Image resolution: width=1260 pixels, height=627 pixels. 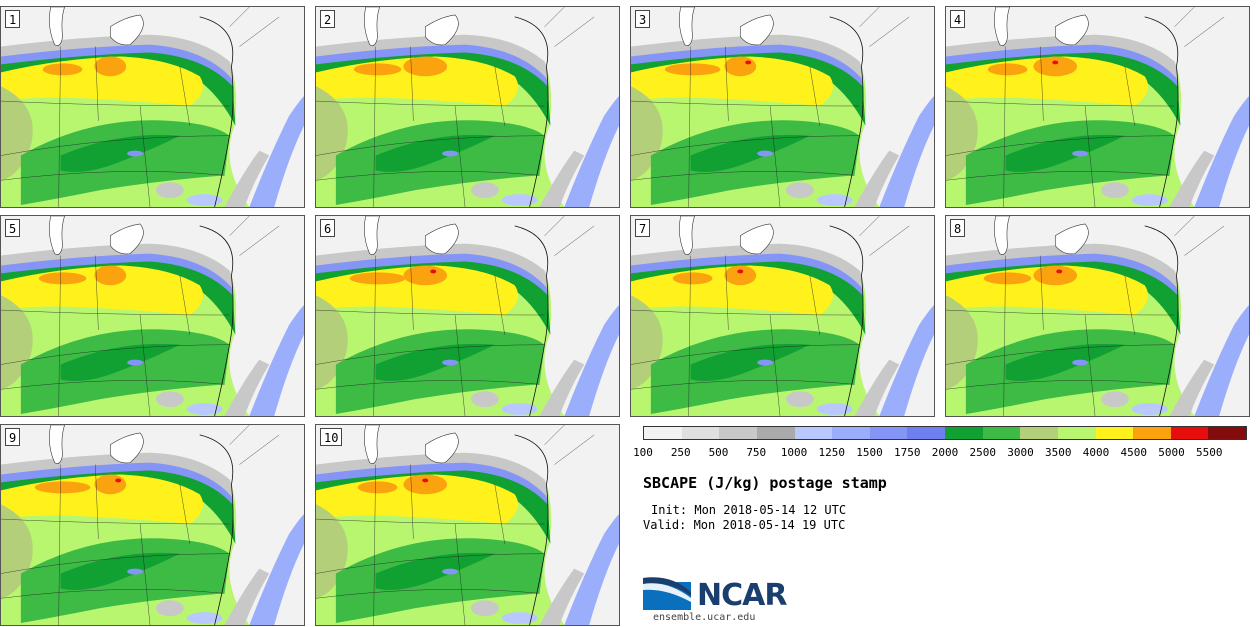 What do you see at coordinates (958, 228) in the screenshot?
I see `stamp-label: 8` at bounding box center [958, 228].